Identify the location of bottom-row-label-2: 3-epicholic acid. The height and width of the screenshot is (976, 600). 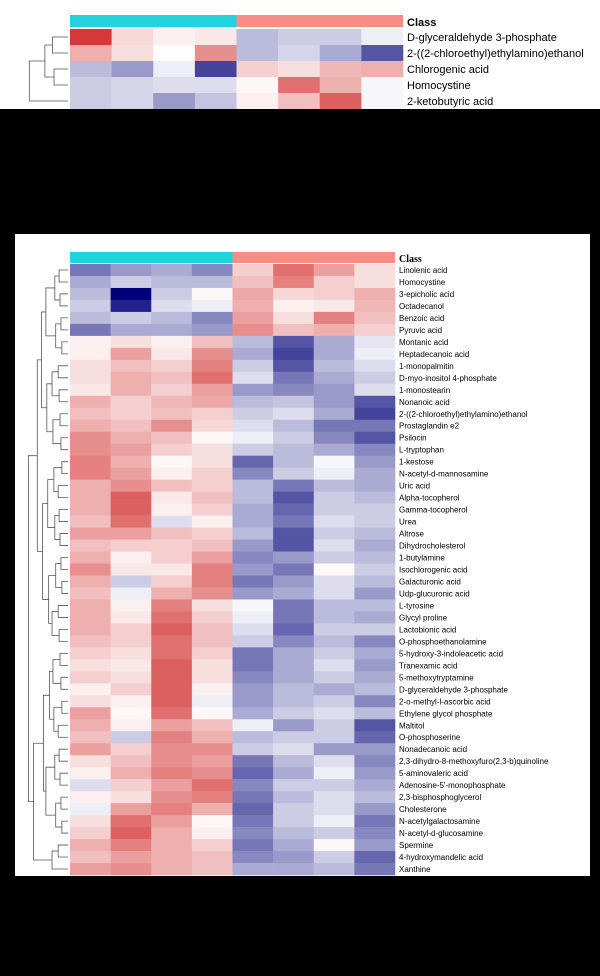
(426, 294).